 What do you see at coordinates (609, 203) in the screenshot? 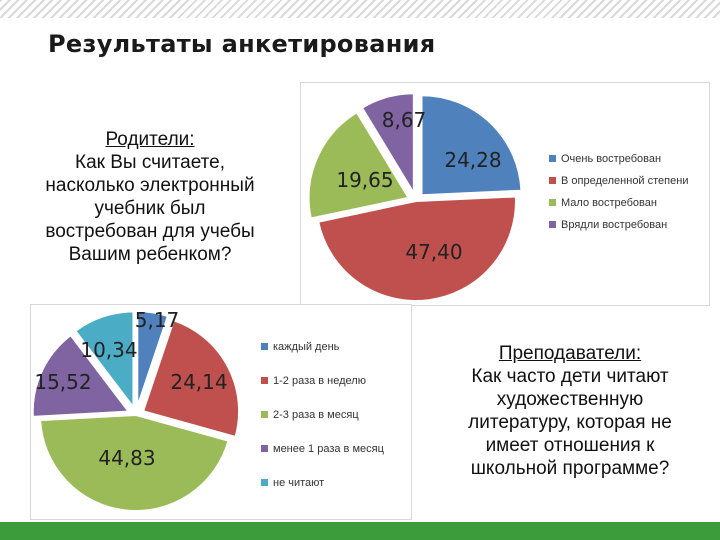
I see `legend-entry-parents-2: Мало востребован` at bounding box center [609, 203].